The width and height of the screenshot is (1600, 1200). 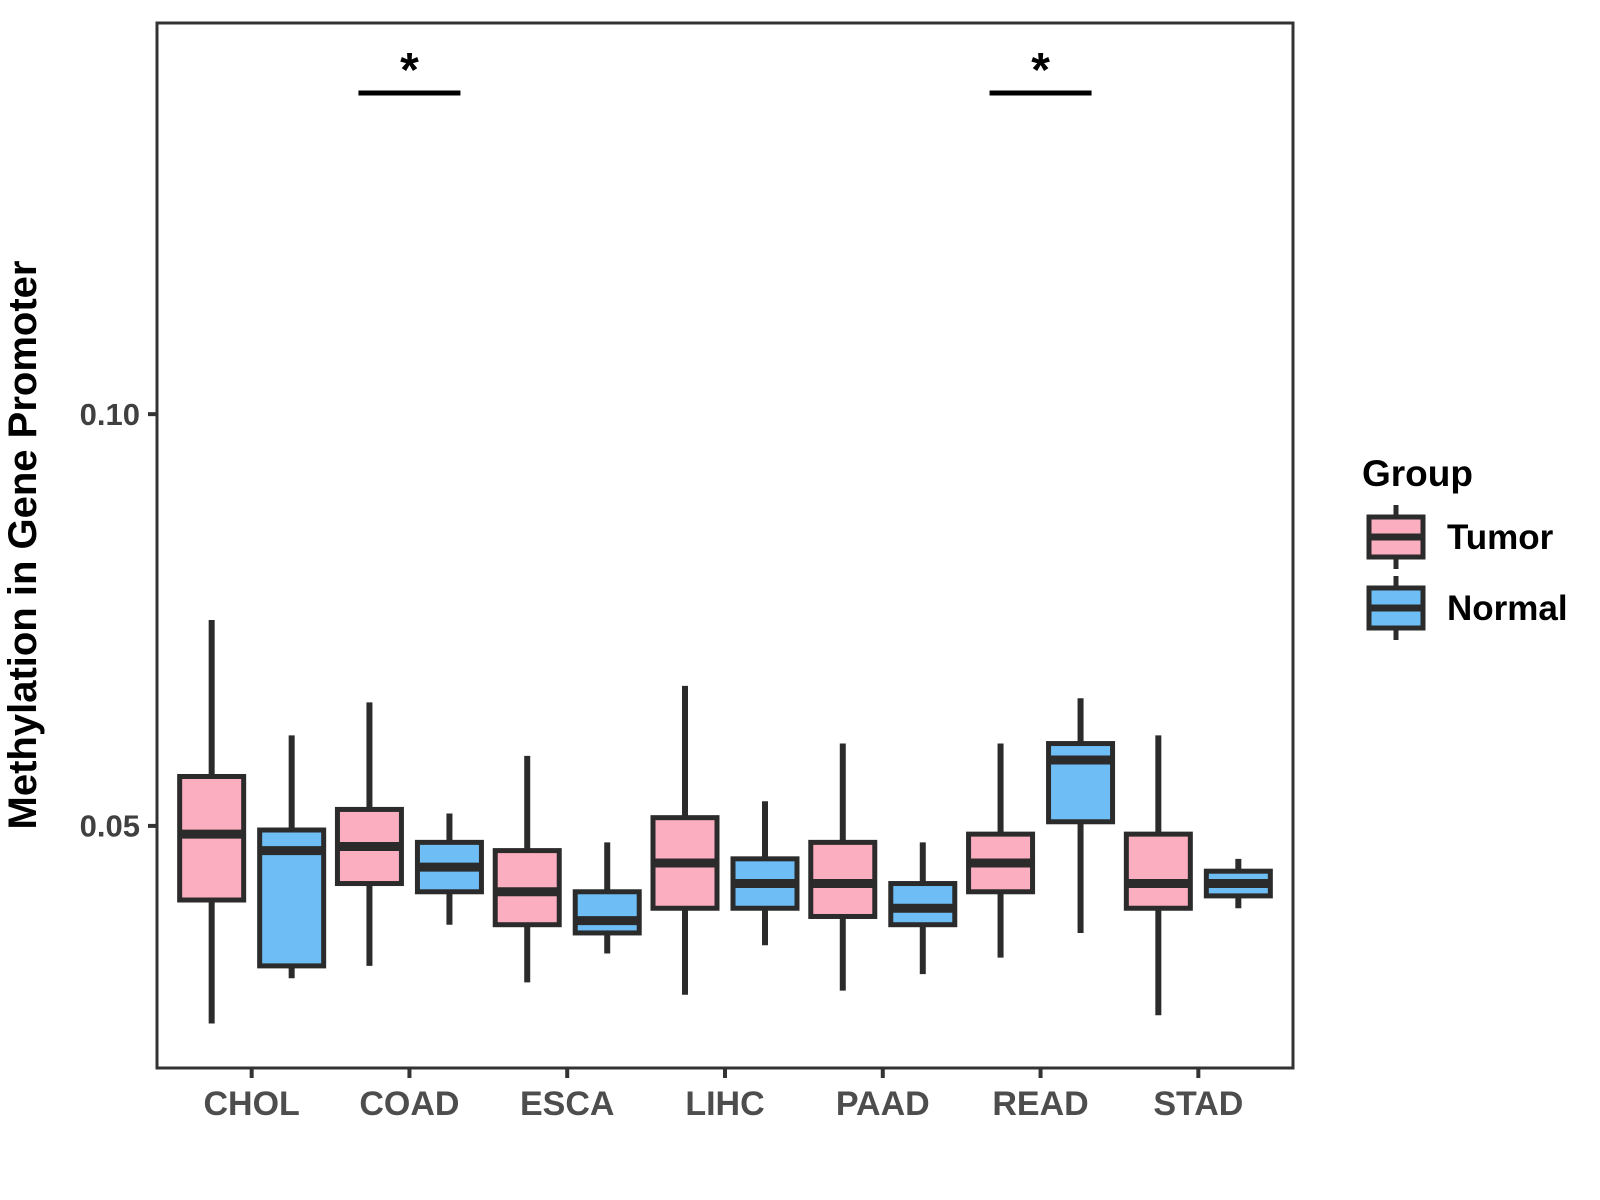 I want to click on box-normal-CHOL, so click(x=292, y=857).